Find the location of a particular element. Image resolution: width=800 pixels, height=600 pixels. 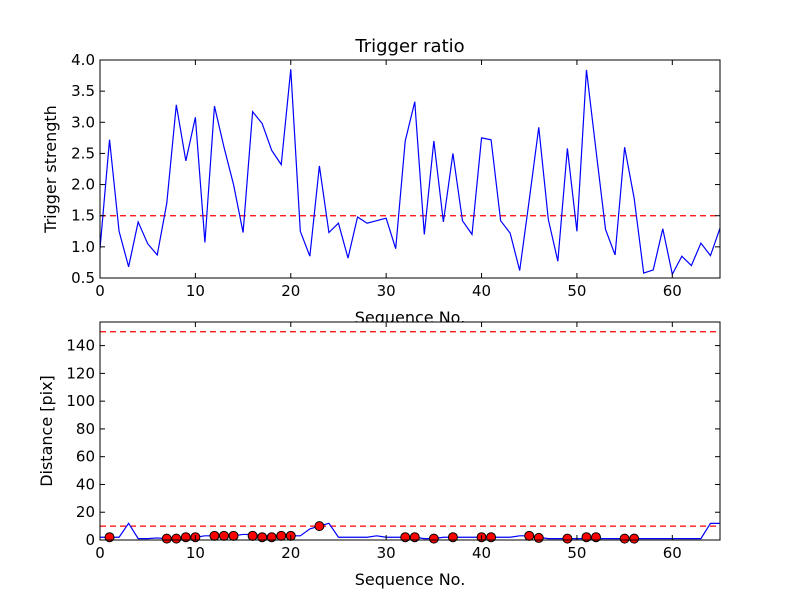

y-tick-label: 4.0 is located at coordinates (83, 60).